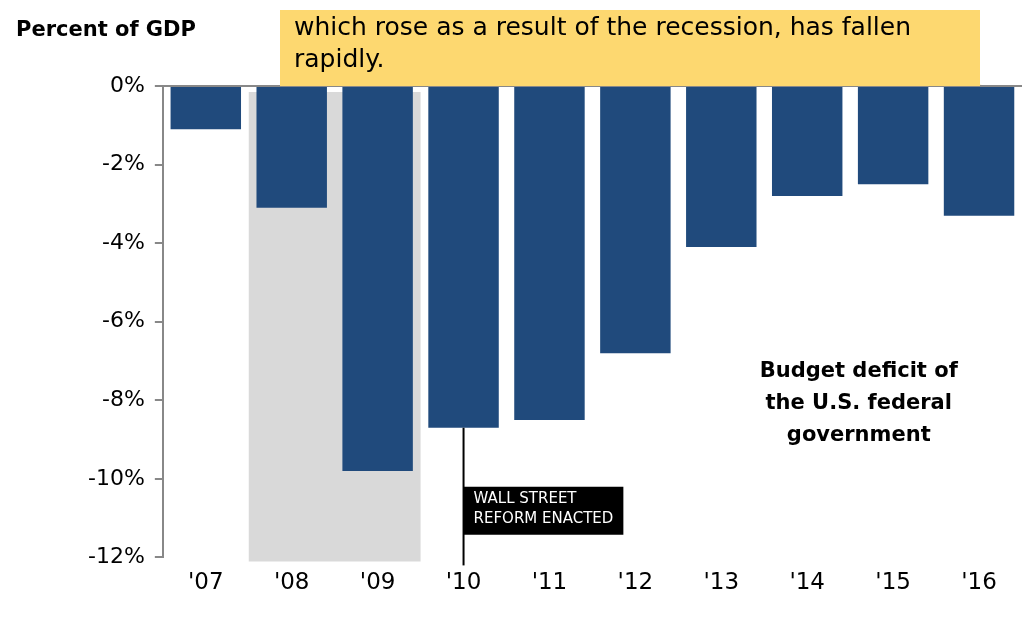 The image size is (1036, 621). I want to click on x-tick-label: '14, so click(807, 581).